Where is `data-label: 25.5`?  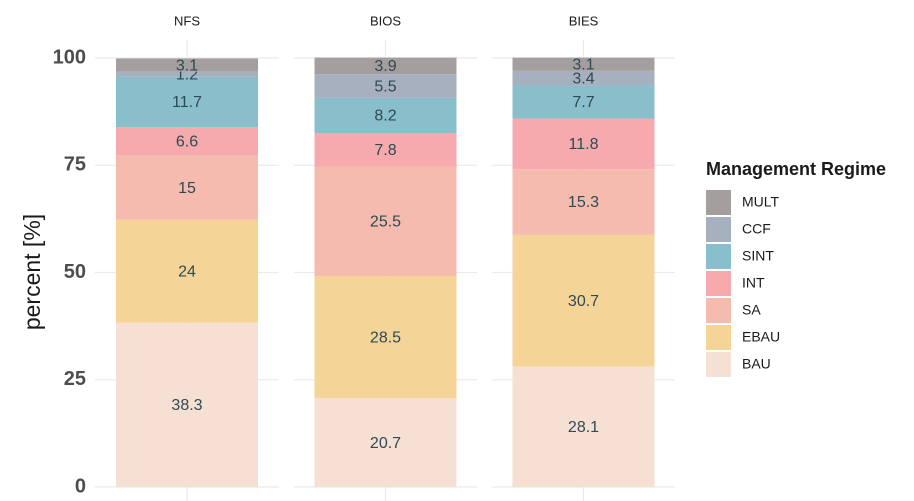
data-label: 25.5 is located at coordinates (385, 221).